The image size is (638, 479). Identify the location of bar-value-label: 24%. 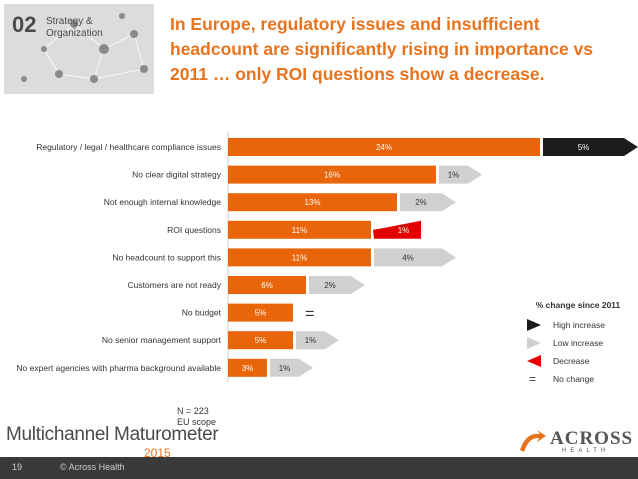
(384, 147).